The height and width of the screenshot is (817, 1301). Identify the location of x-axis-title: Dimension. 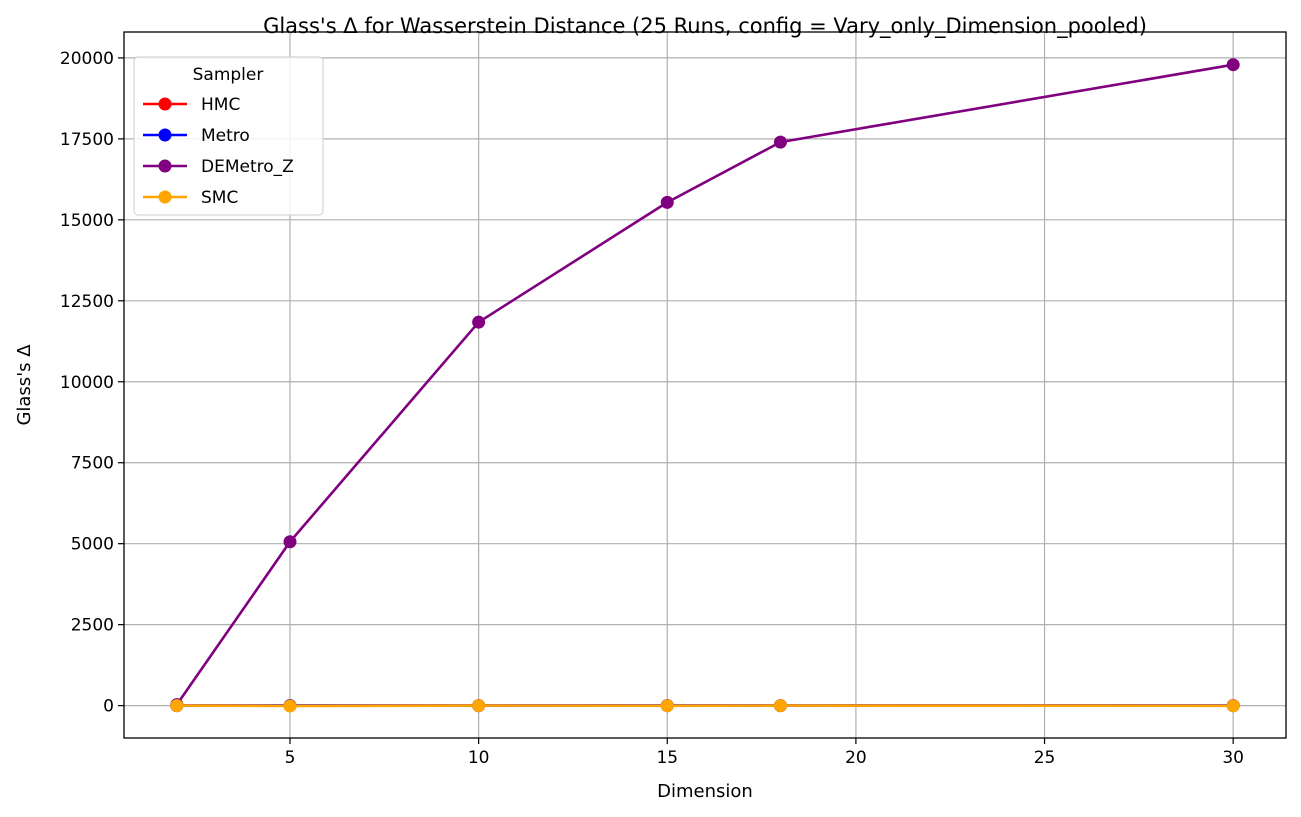
(705, 791).